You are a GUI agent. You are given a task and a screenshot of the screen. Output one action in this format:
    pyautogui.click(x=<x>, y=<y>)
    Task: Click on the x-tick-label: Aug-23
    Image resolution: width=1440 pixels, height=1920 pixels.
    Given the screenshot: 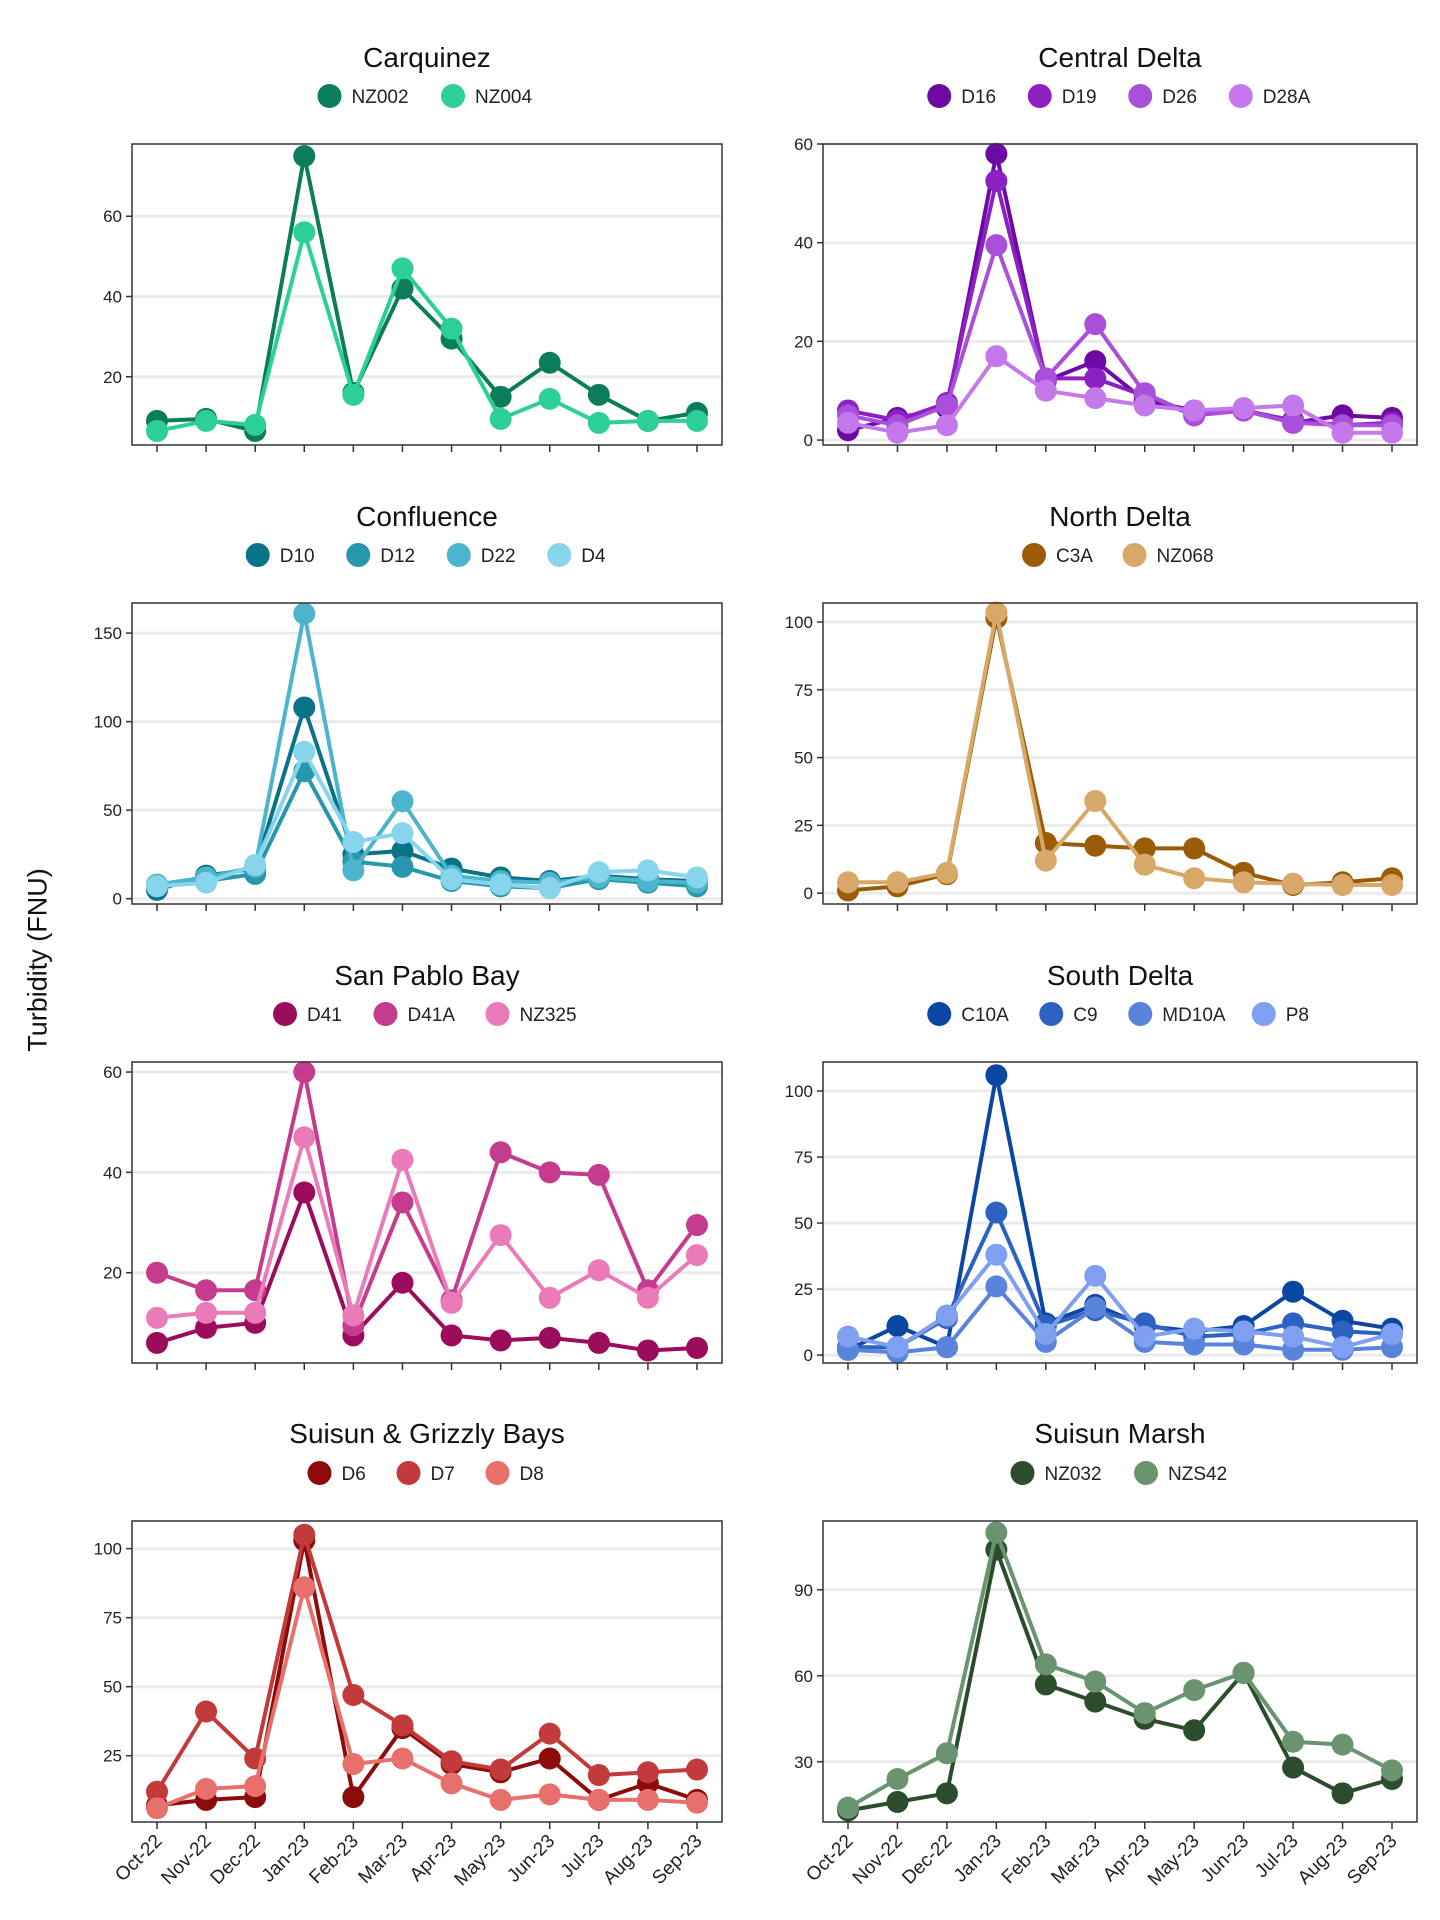 What is the action you would take?
    pyautogui.click(x=1323, y=1860)
    